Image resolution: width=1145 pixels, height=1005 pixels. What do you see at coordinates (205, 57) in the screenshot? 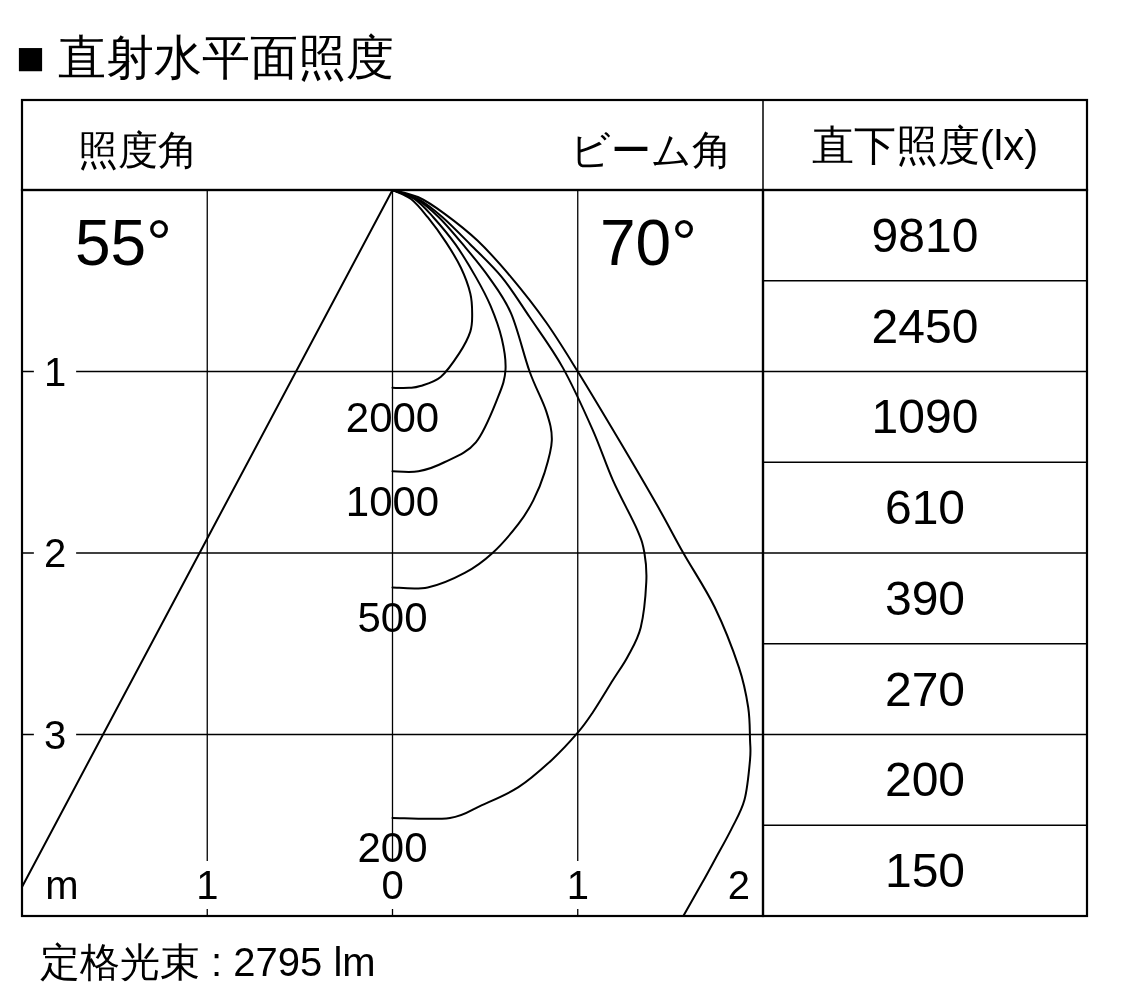
I see `title: ■ 直射水平面照度` at bounding box center [205, 57].